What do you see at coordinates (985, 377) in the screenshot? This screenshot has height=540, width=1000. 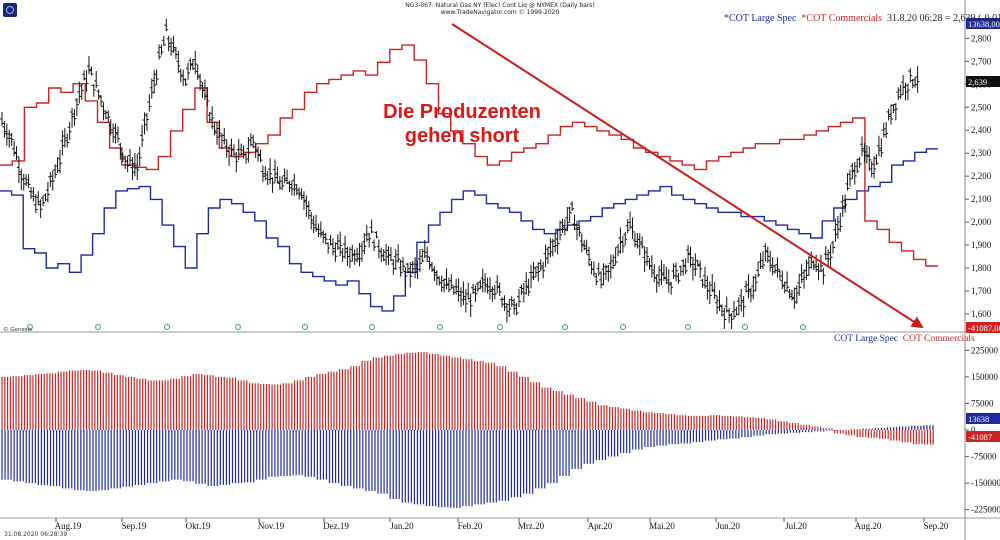 I see `cot-axis-tick-label: 150000` at bounding box center [985, 377].